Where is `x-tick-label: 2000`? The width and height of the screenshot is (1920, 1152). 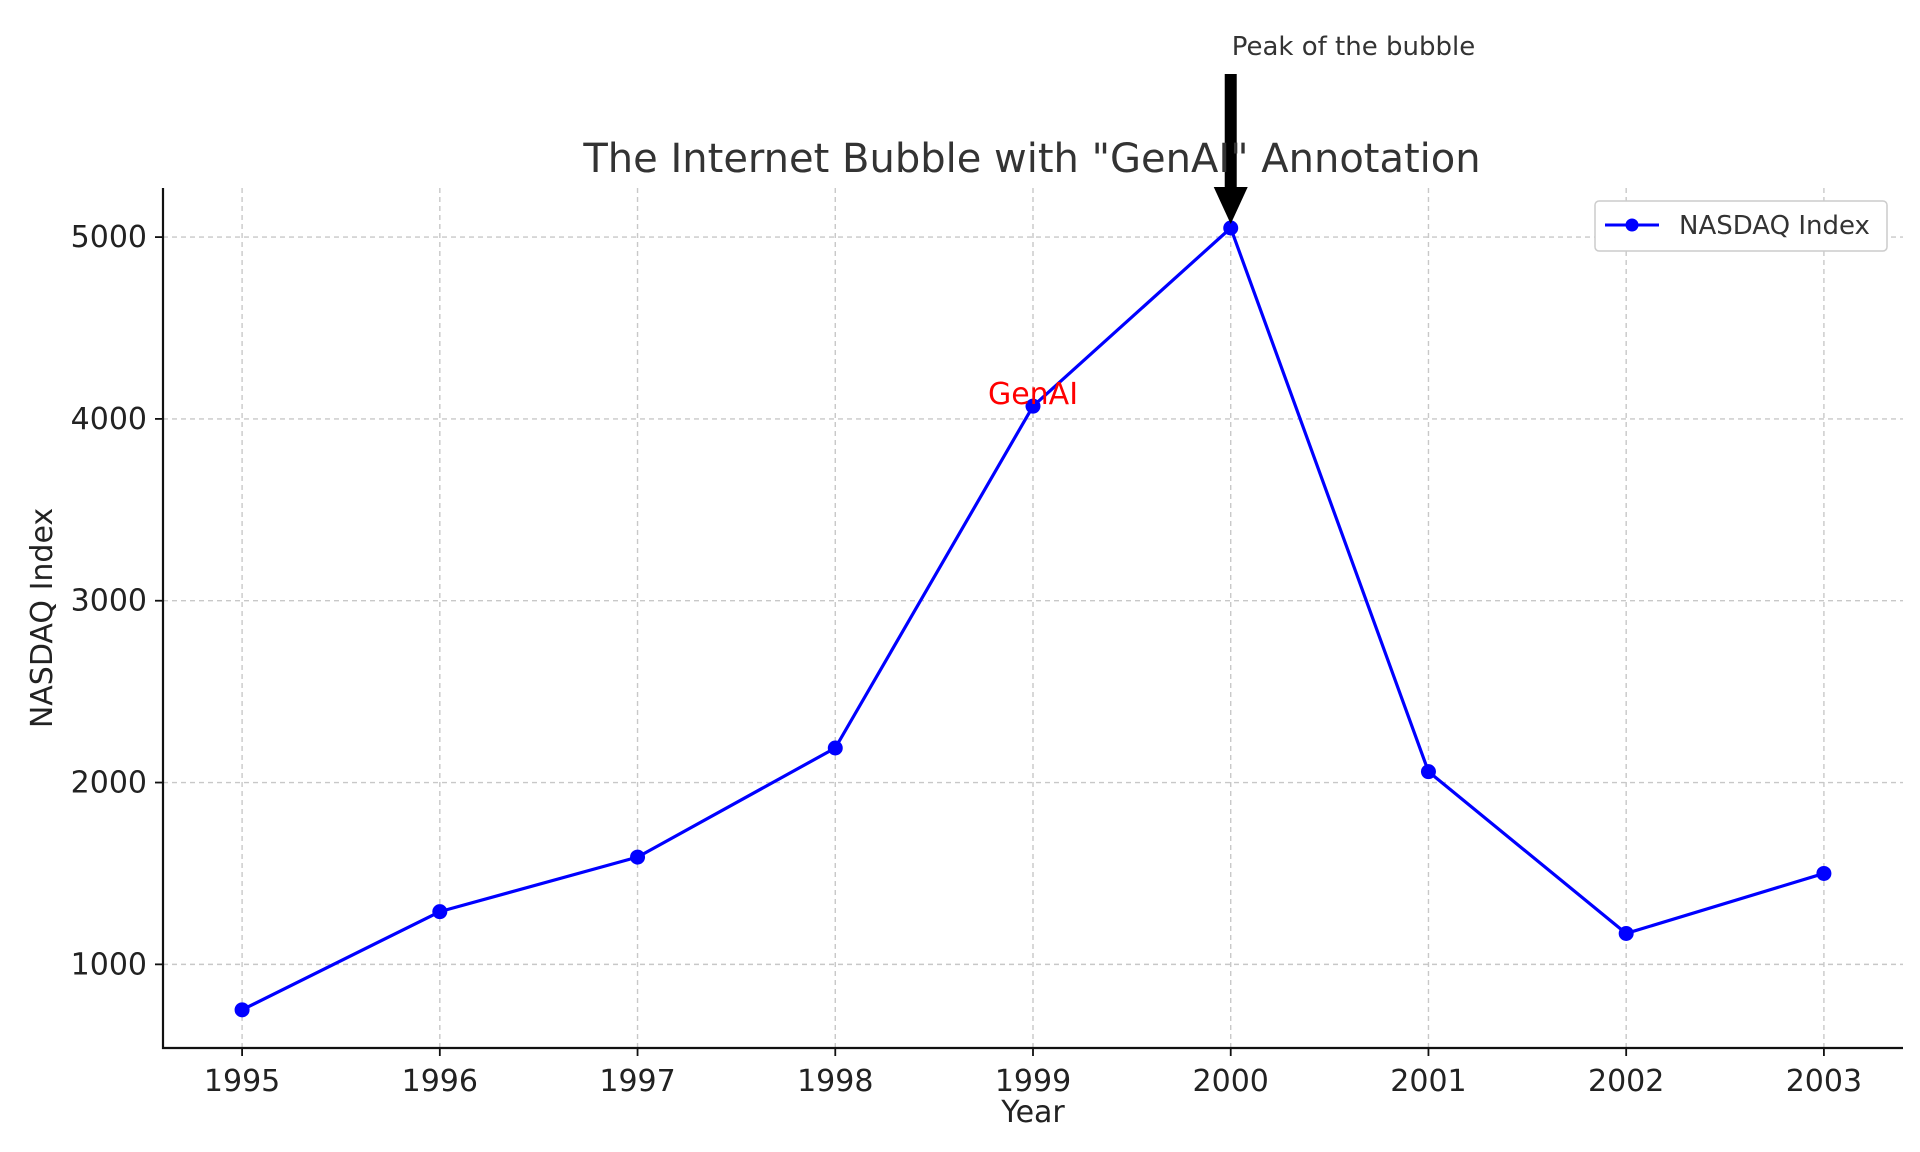 x-tick-label: 2000 is located at coordinates (1231, 1081).